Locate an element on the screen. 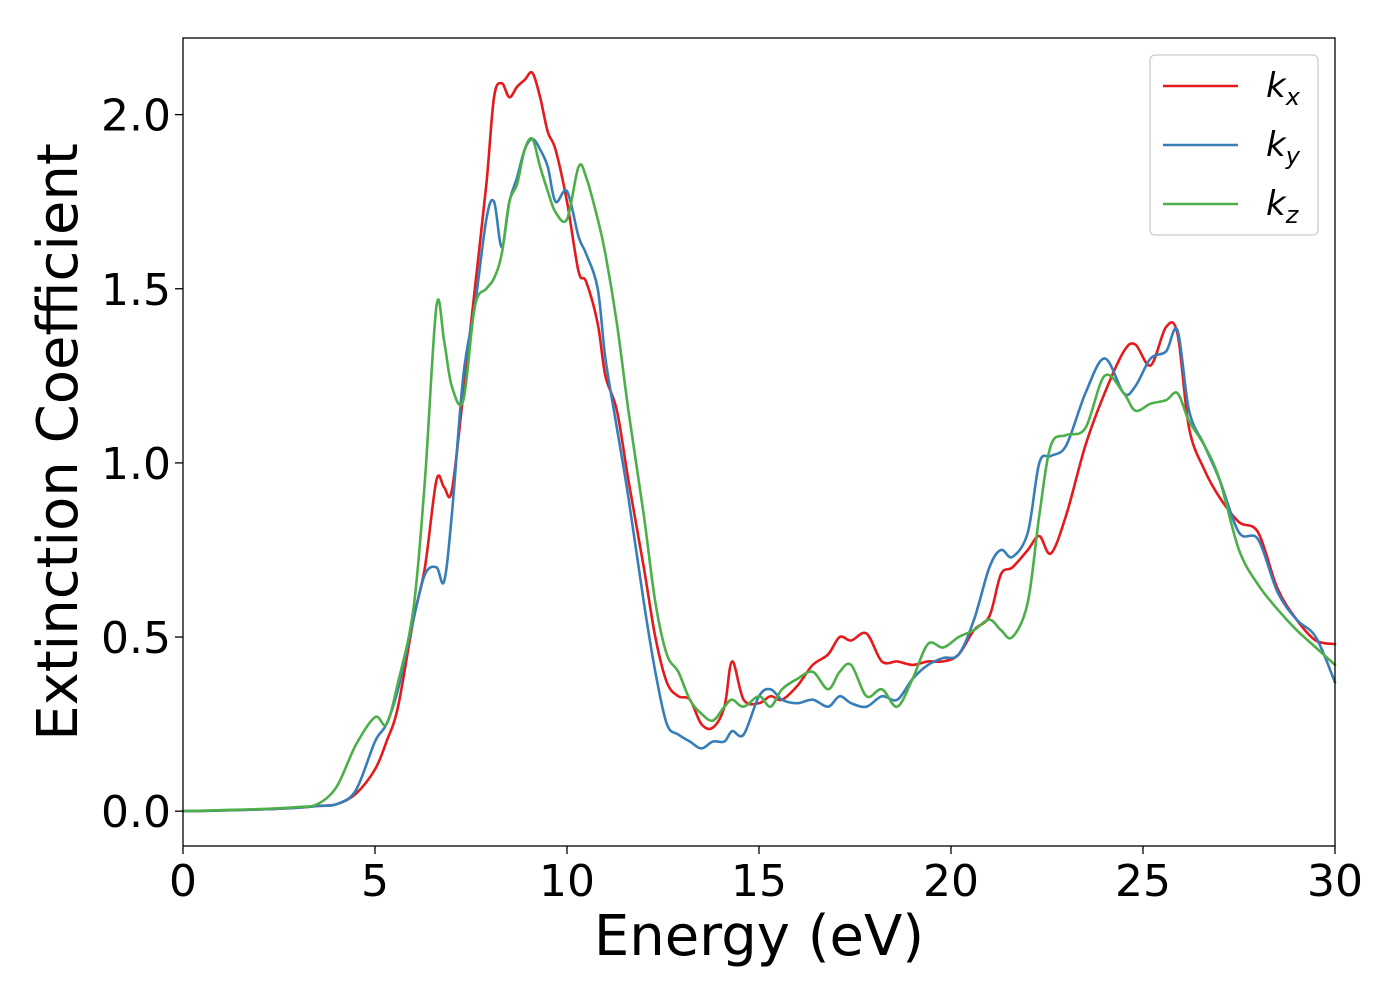 Image resolution: width=1400 pixels, height=1000 pixels. x-tick-label: 20 is located at coordinates (951, 881).